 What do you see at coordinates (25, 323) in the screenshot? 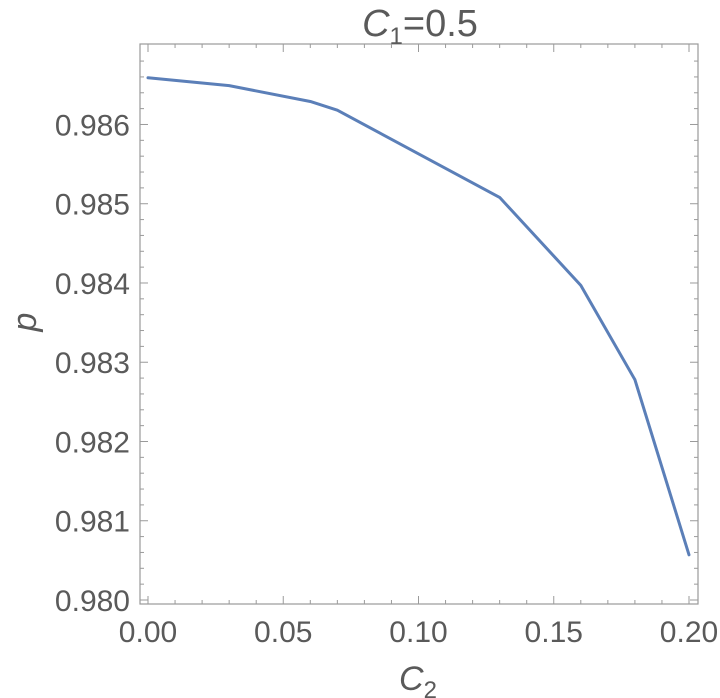
I see `y-axis-label: p` at bounding box center [25, 323].